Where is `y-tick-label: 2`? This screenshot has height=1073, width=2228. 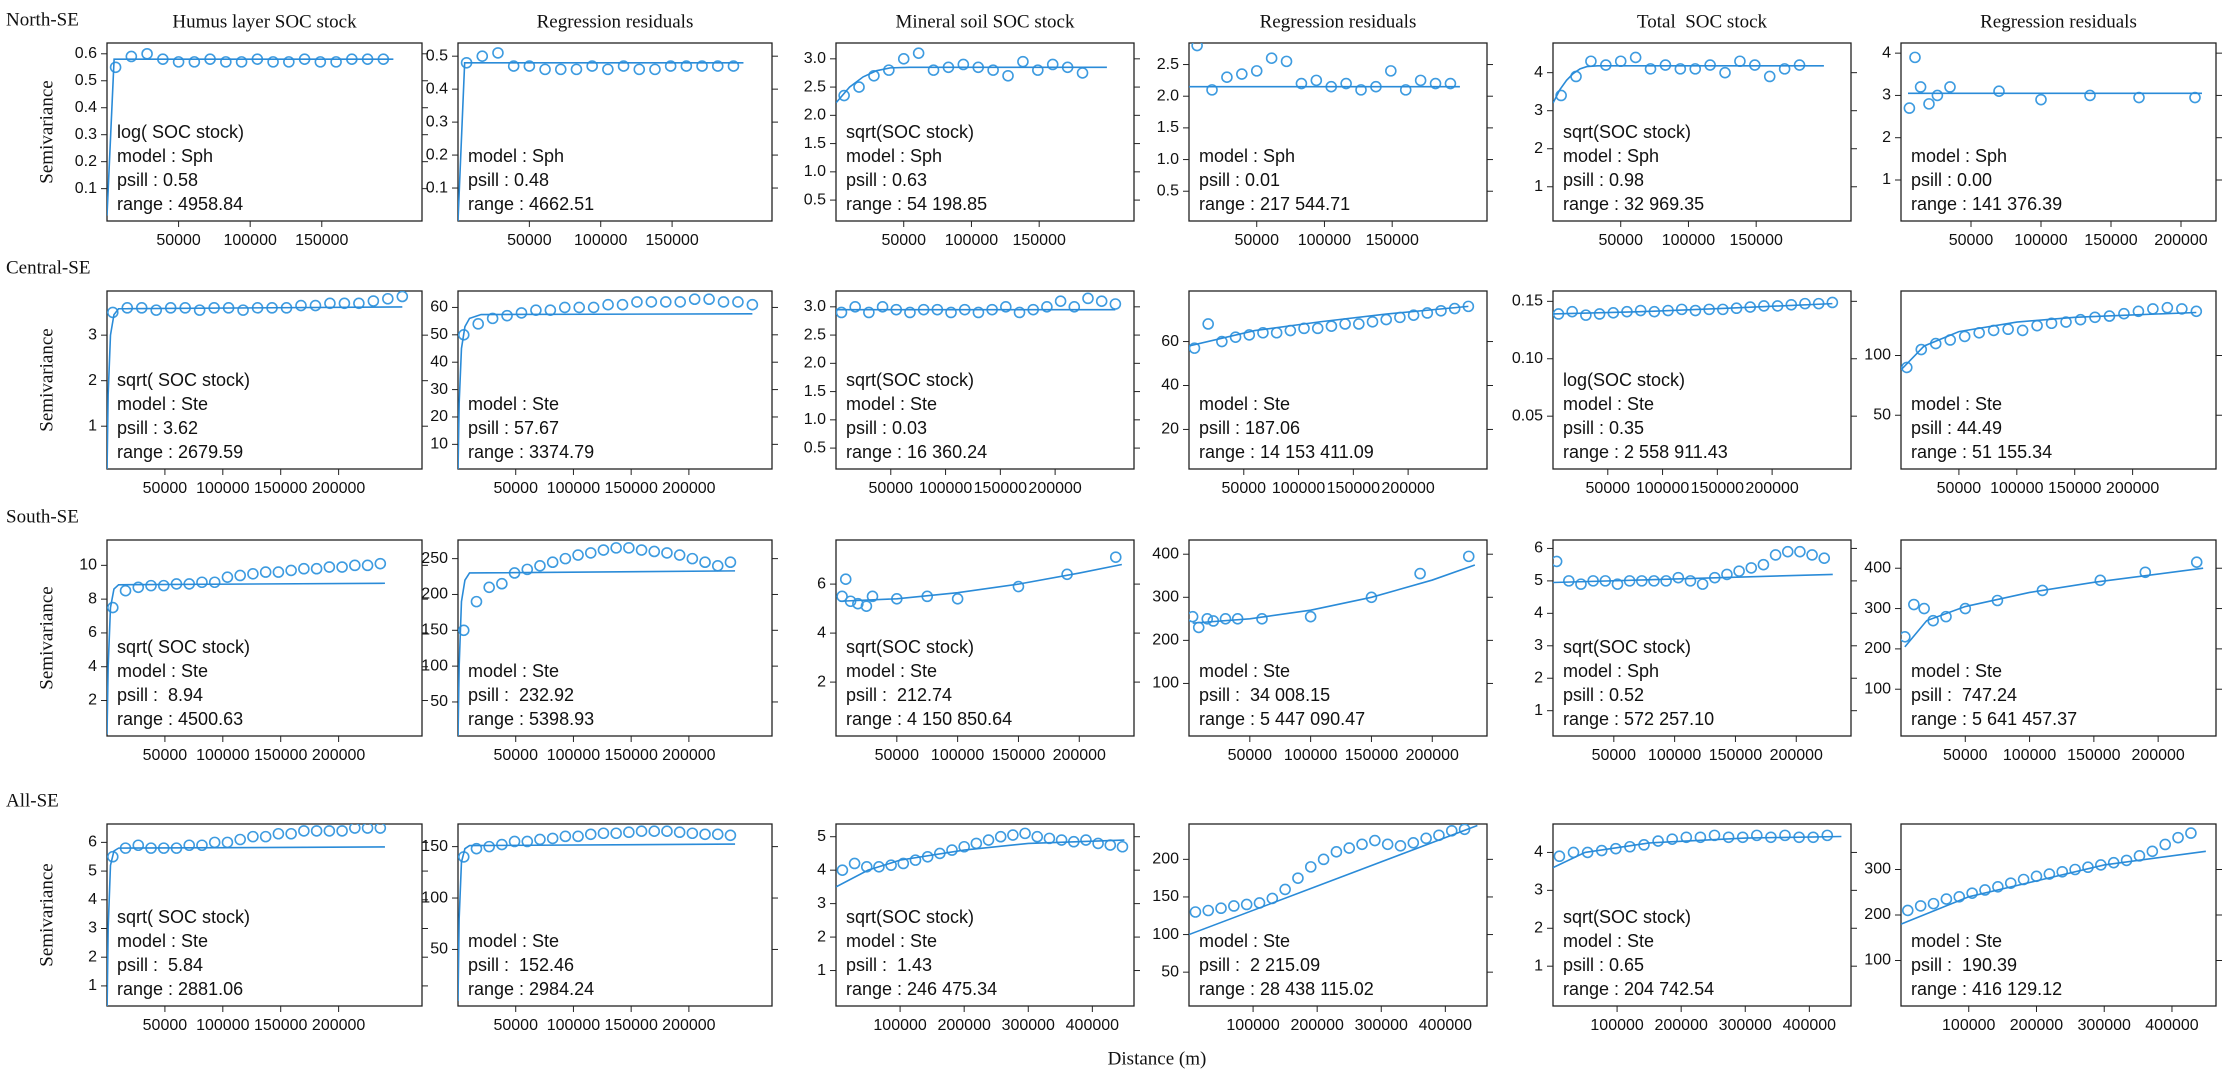 y-tick-label: 2 is located at coordinates (92, 956).